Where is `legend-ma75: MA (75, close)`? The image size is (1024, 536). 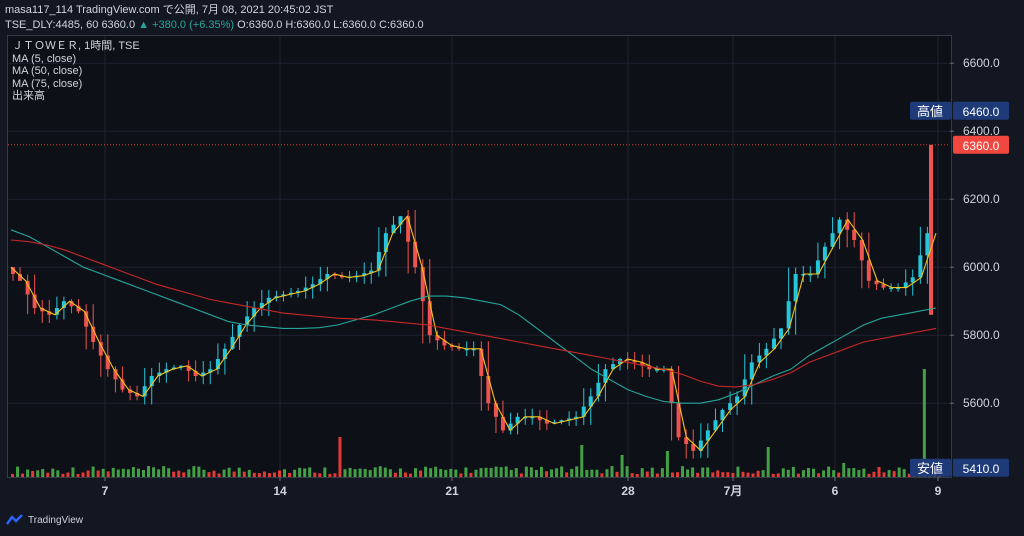
legend-ma75: MA (75, close) is located at coordinates (47, 83).